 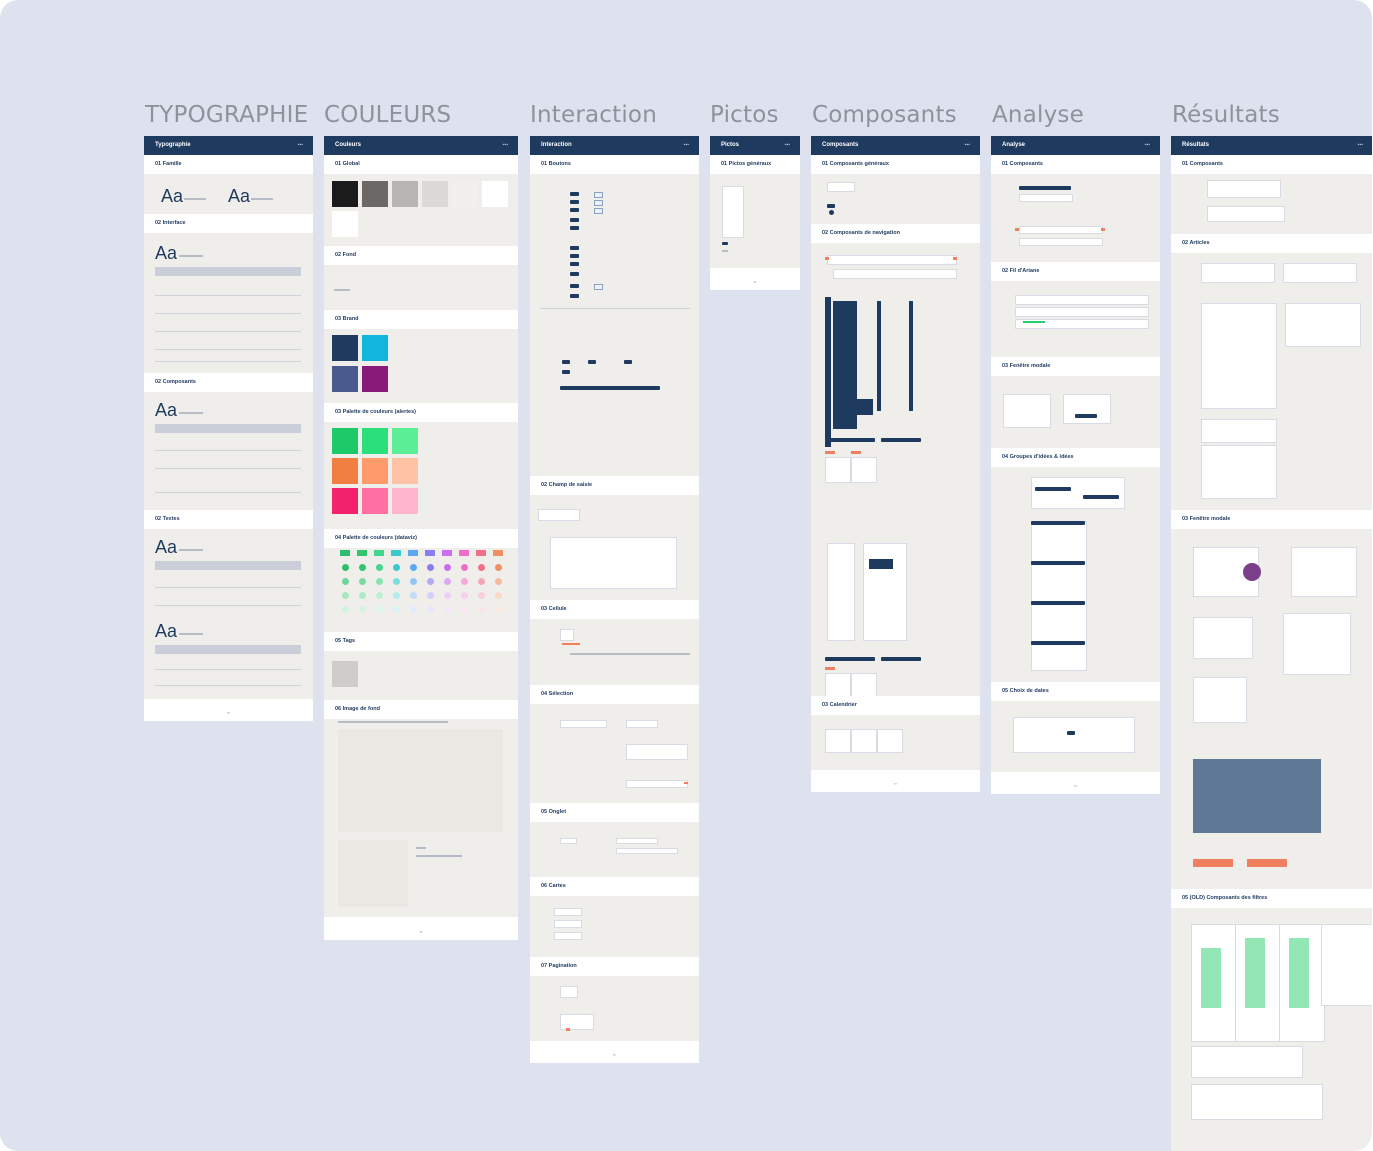 I want to click on section-title: 07 Pagination, so click(x=614, y=966).